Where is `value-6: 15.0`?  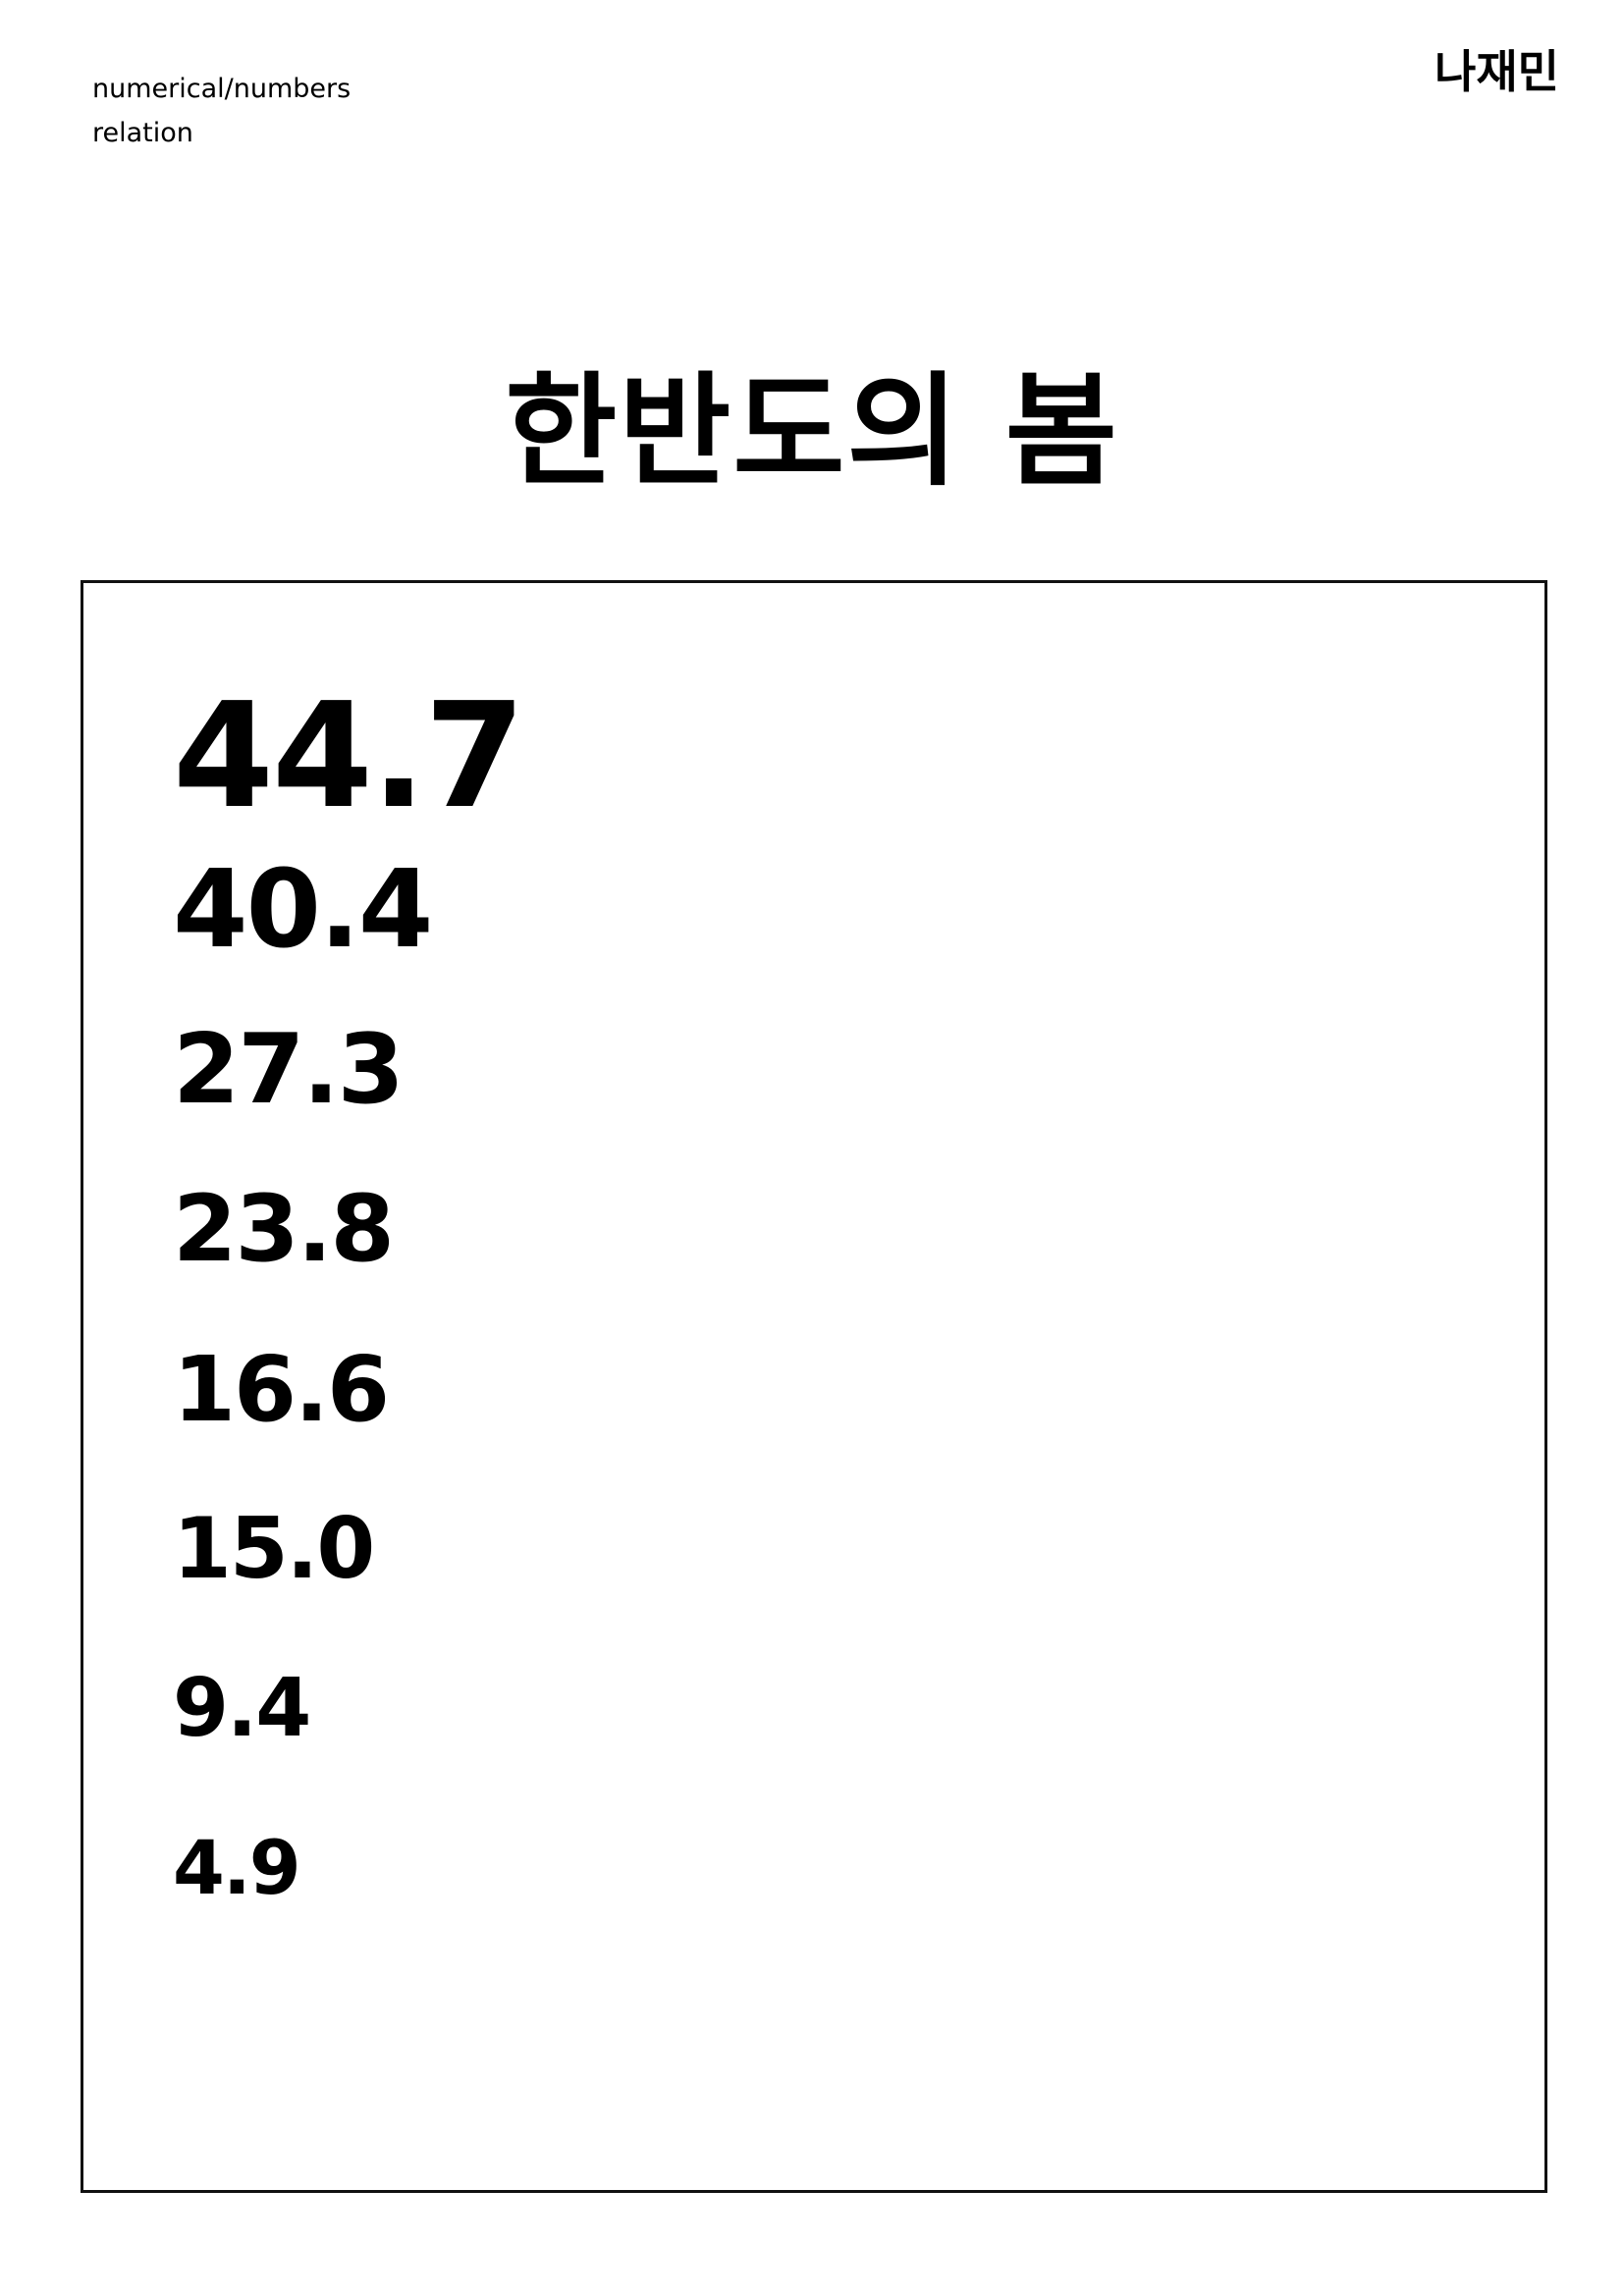 value-6: 15.0 is located at coordinates (274, 1549).